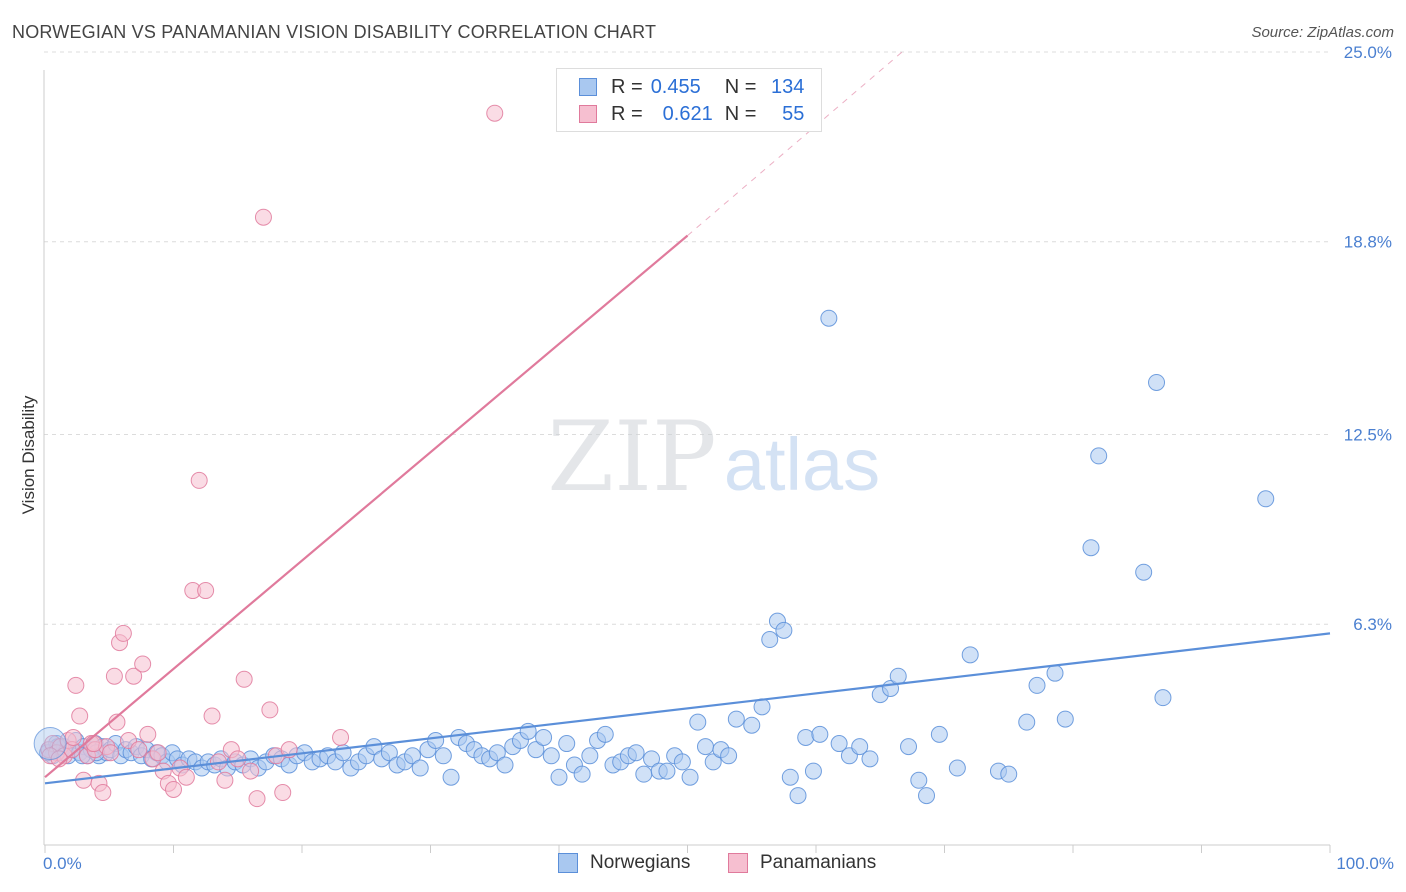 This screenshot has width=1406, height=892. What do you see at coordinates (1368, 52) in the screenshot?
I see `y-tick-label: 25.0%` at bounding box center [1368, 52].